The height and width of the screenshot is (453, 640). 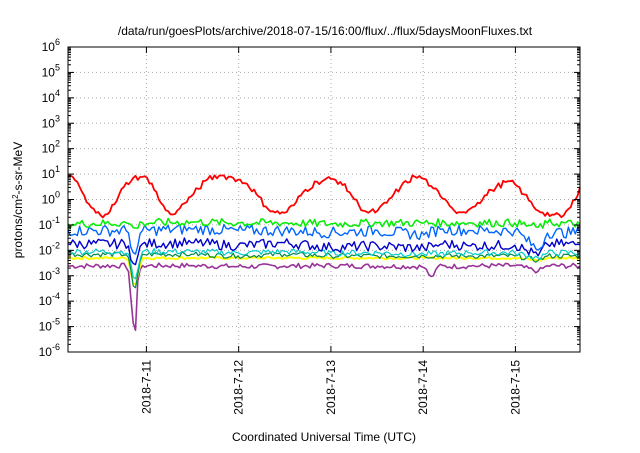 I want to click on y-tick-exponent: -2, so click(x=56, y=245).